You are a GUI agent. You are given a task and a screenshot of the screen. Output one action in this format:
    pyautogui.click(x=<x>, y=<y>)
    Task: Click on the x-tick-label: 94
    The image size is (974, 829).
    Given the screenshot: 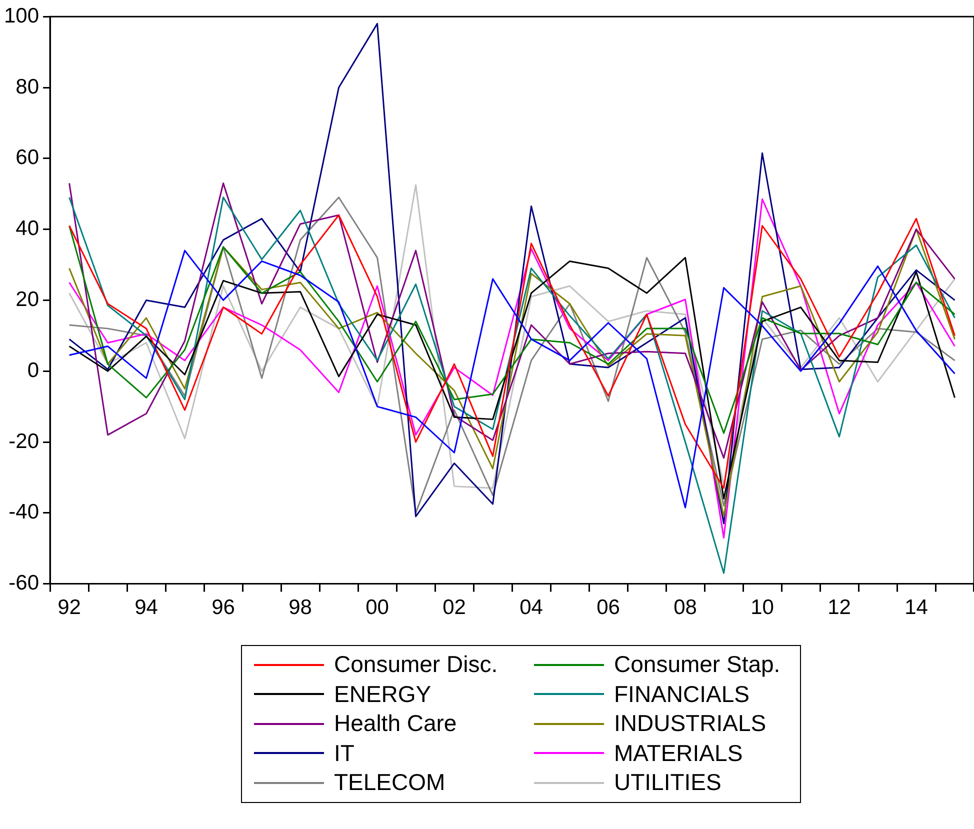 What is the action you would take?
    pyautogui.click(x=146, y=608)
    